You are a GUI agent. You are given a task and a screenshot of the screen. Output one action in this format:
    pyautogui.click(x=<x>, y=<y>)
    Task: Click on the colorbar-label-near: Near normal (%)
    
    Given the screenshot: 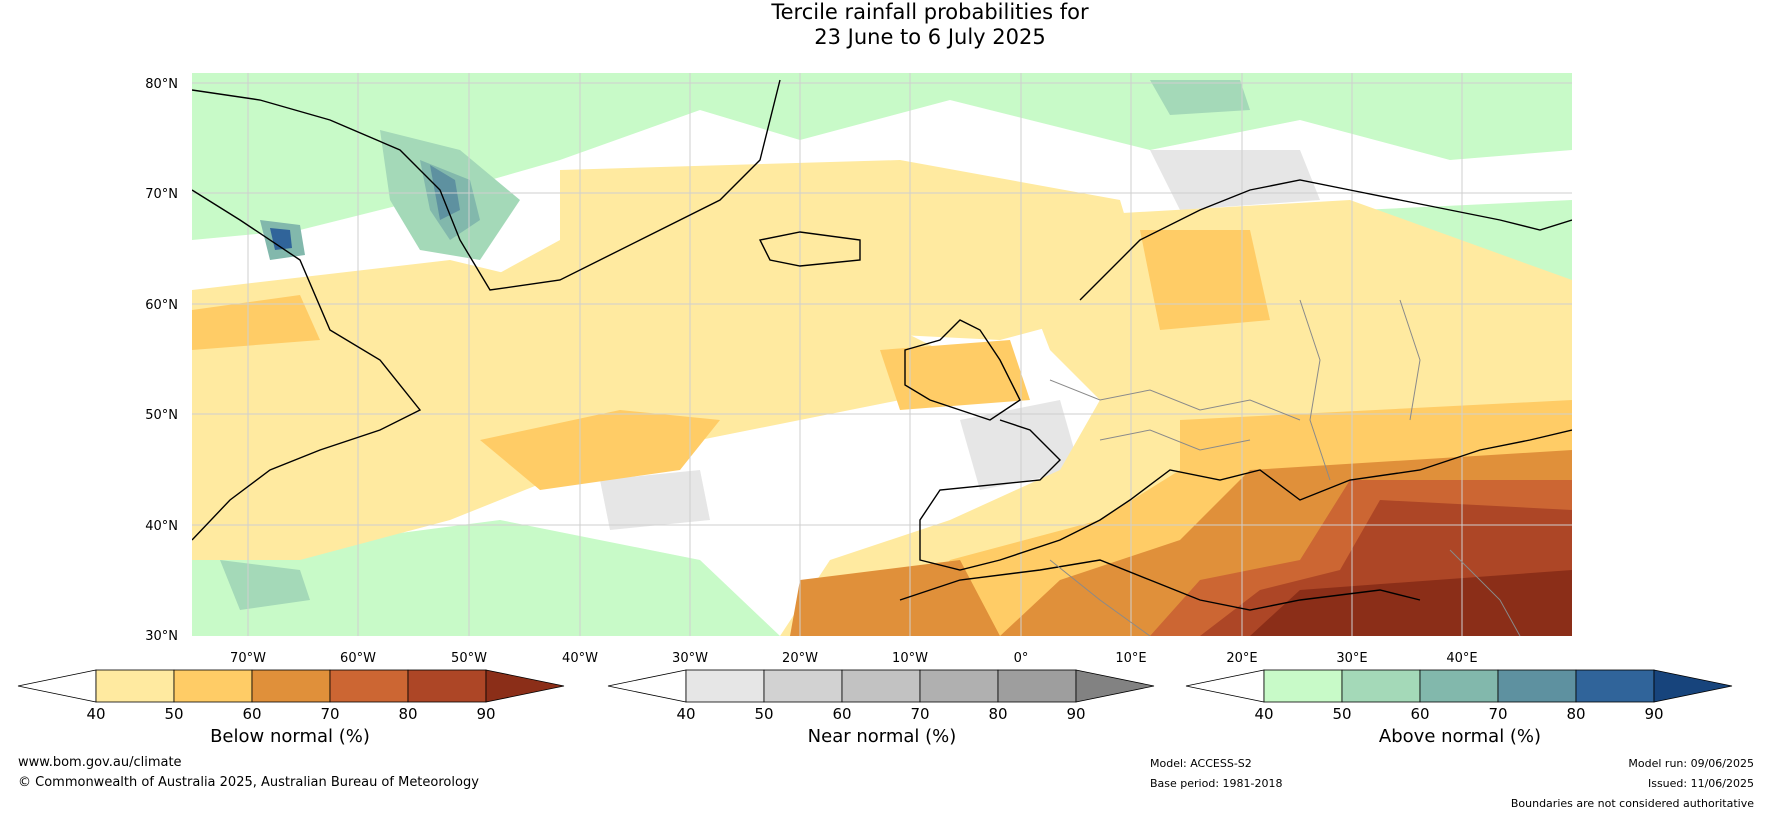 What is the action you would take?
    pyautogui.click(x=882, y=736)
    